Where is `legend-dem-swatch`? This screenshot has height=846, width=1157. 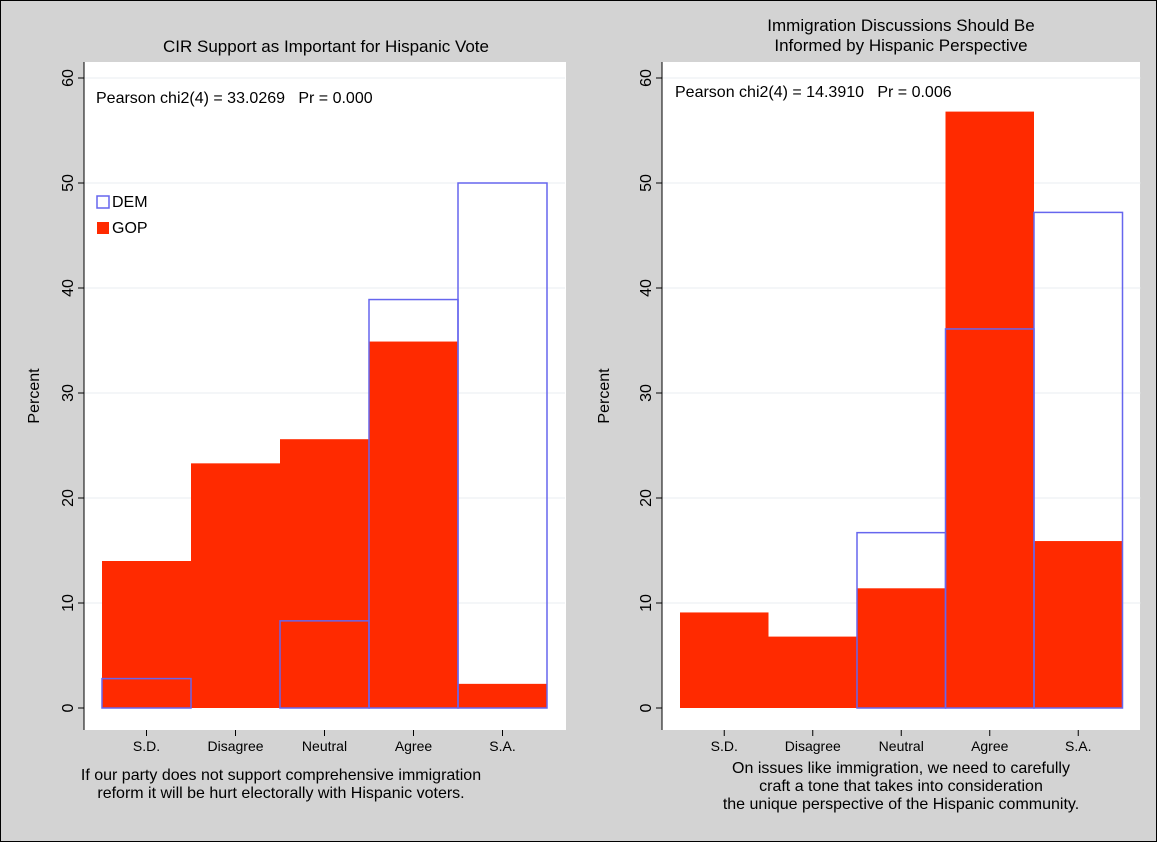
legend-dem-swatch is located at coordinates (103, 202).